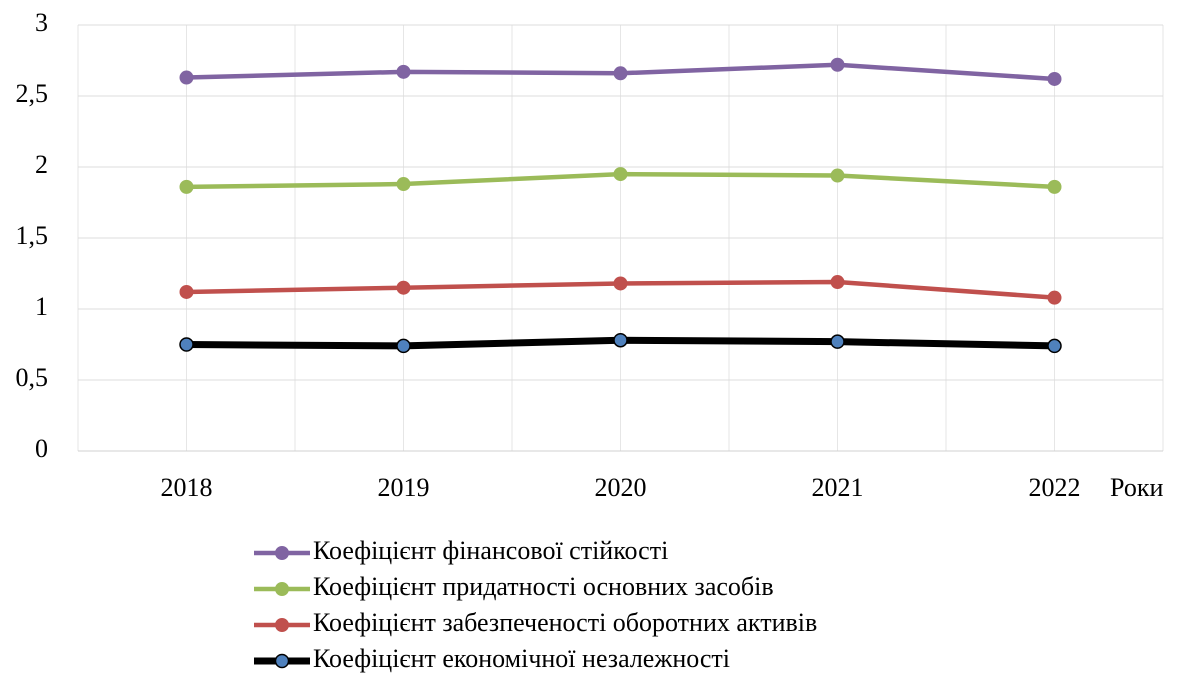 The width and height of the screenshot is (1192, 682). What do you see at coordinates (521, 658) in the screenshot?
I see `legend-label: Коефіцієнт економічної незалежності` at bounding box center [521, 658].